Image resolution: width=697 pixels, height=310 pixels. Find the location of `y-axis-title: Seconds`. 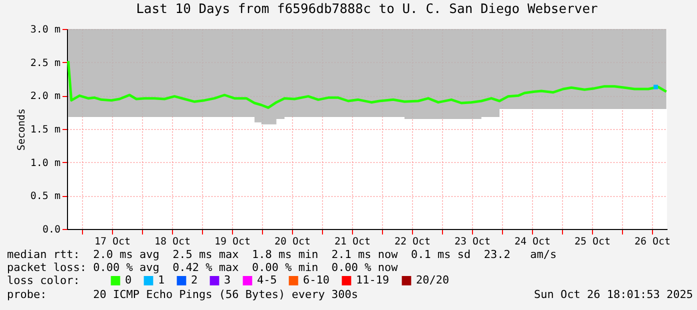

y-axis-title: Seconds is located at coordinates (22, 129).